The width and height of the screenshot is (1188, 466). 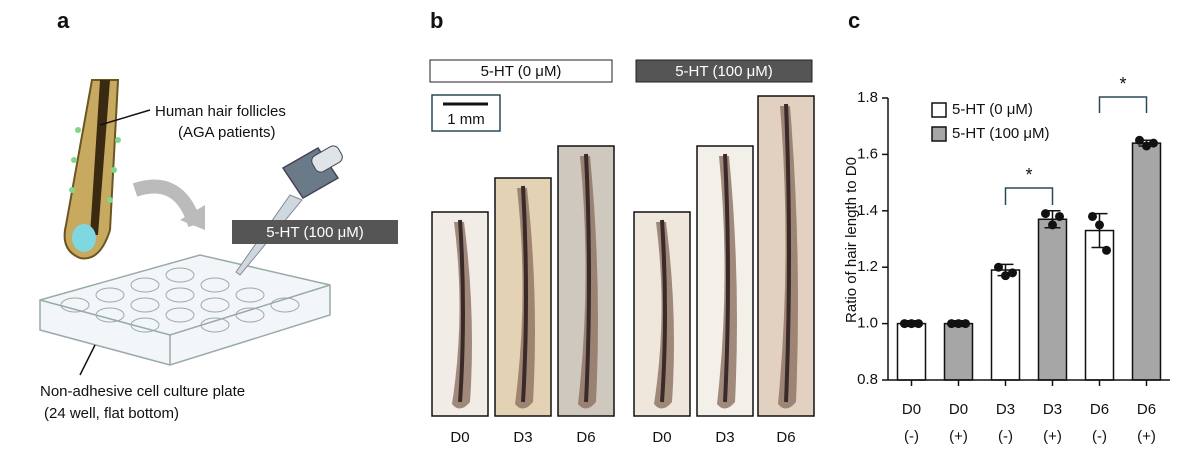 I want to click on condition-label: 5-HT (100 μM), so click(x=724, y=71).